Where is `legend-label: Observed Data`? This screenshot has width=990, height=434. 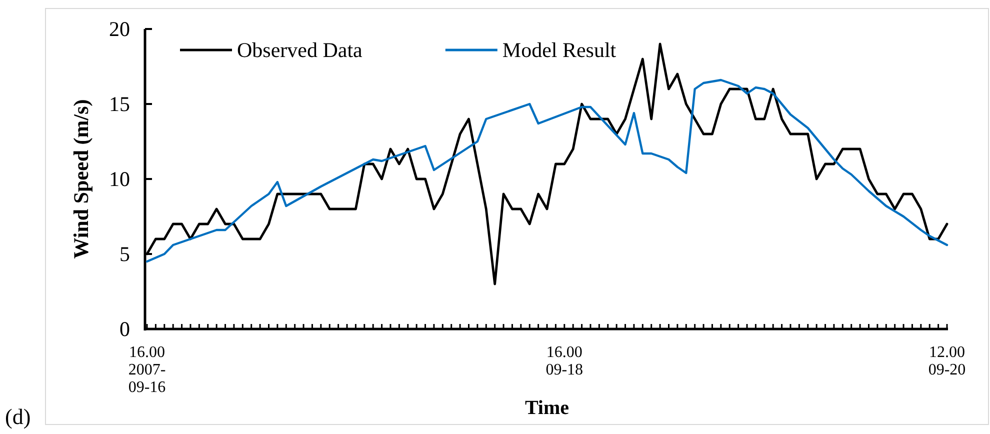
legend-label: Observed Data is located at coordinates (300, 50).